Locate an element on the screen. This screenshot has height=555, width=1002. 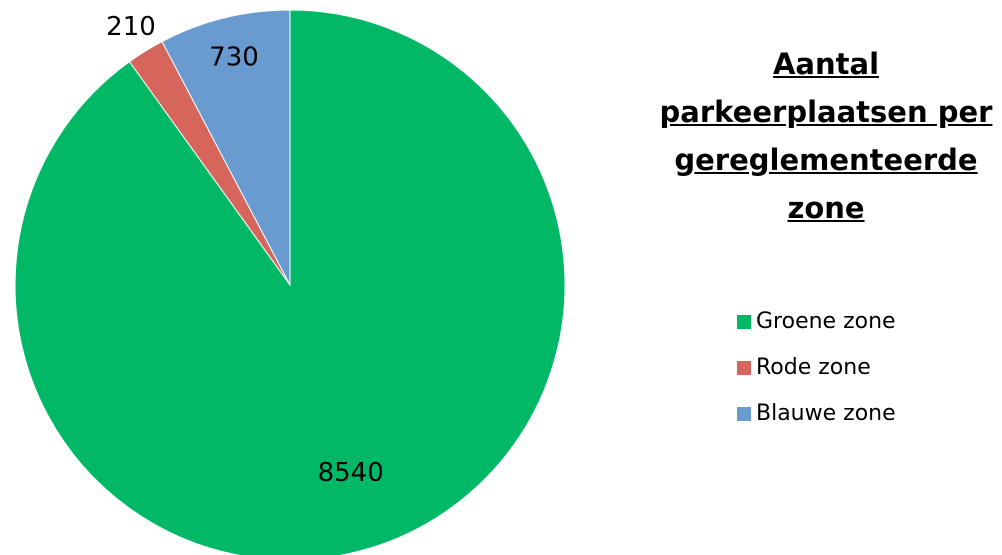
data-label: 730 is located at coordinates (234, 58).